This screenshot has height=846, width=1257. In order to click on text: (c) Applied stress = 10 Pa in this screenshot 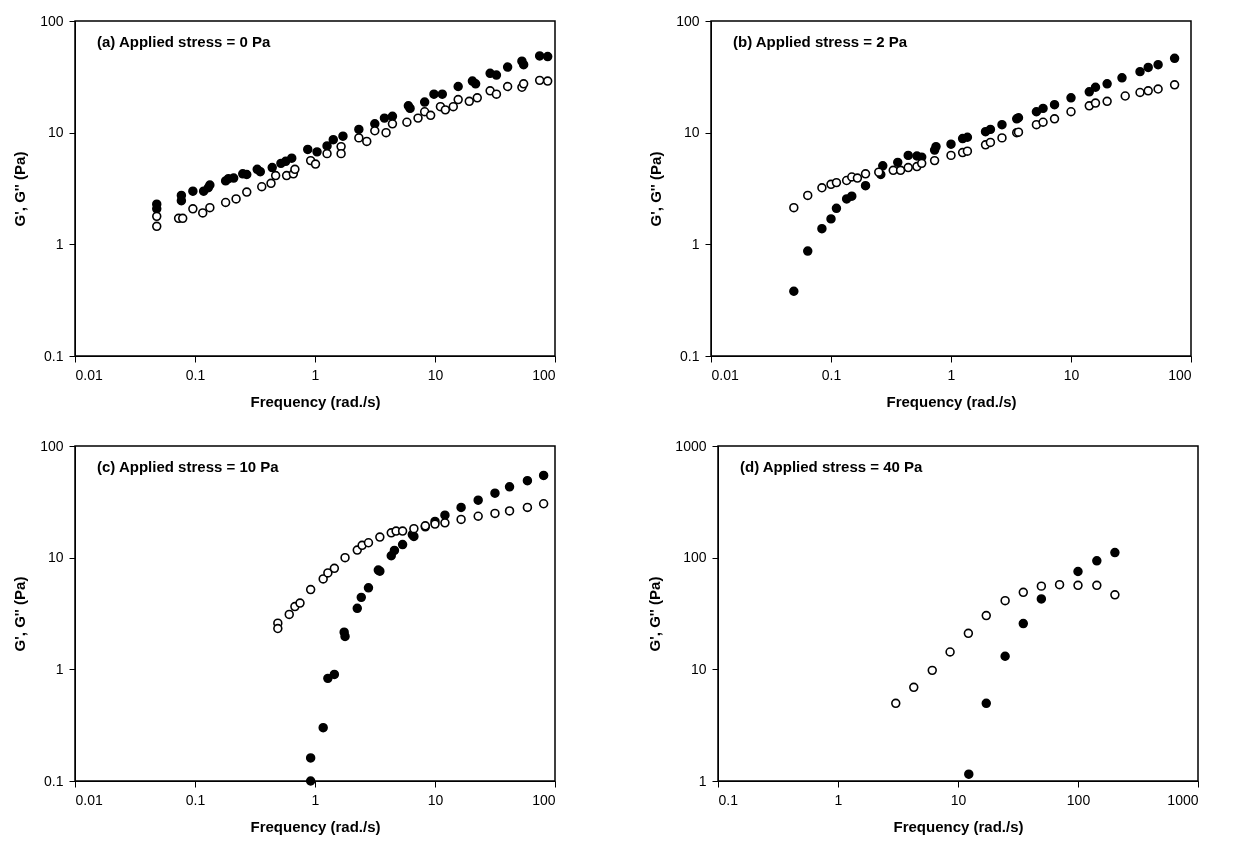, I will do `click(188, 466)`.